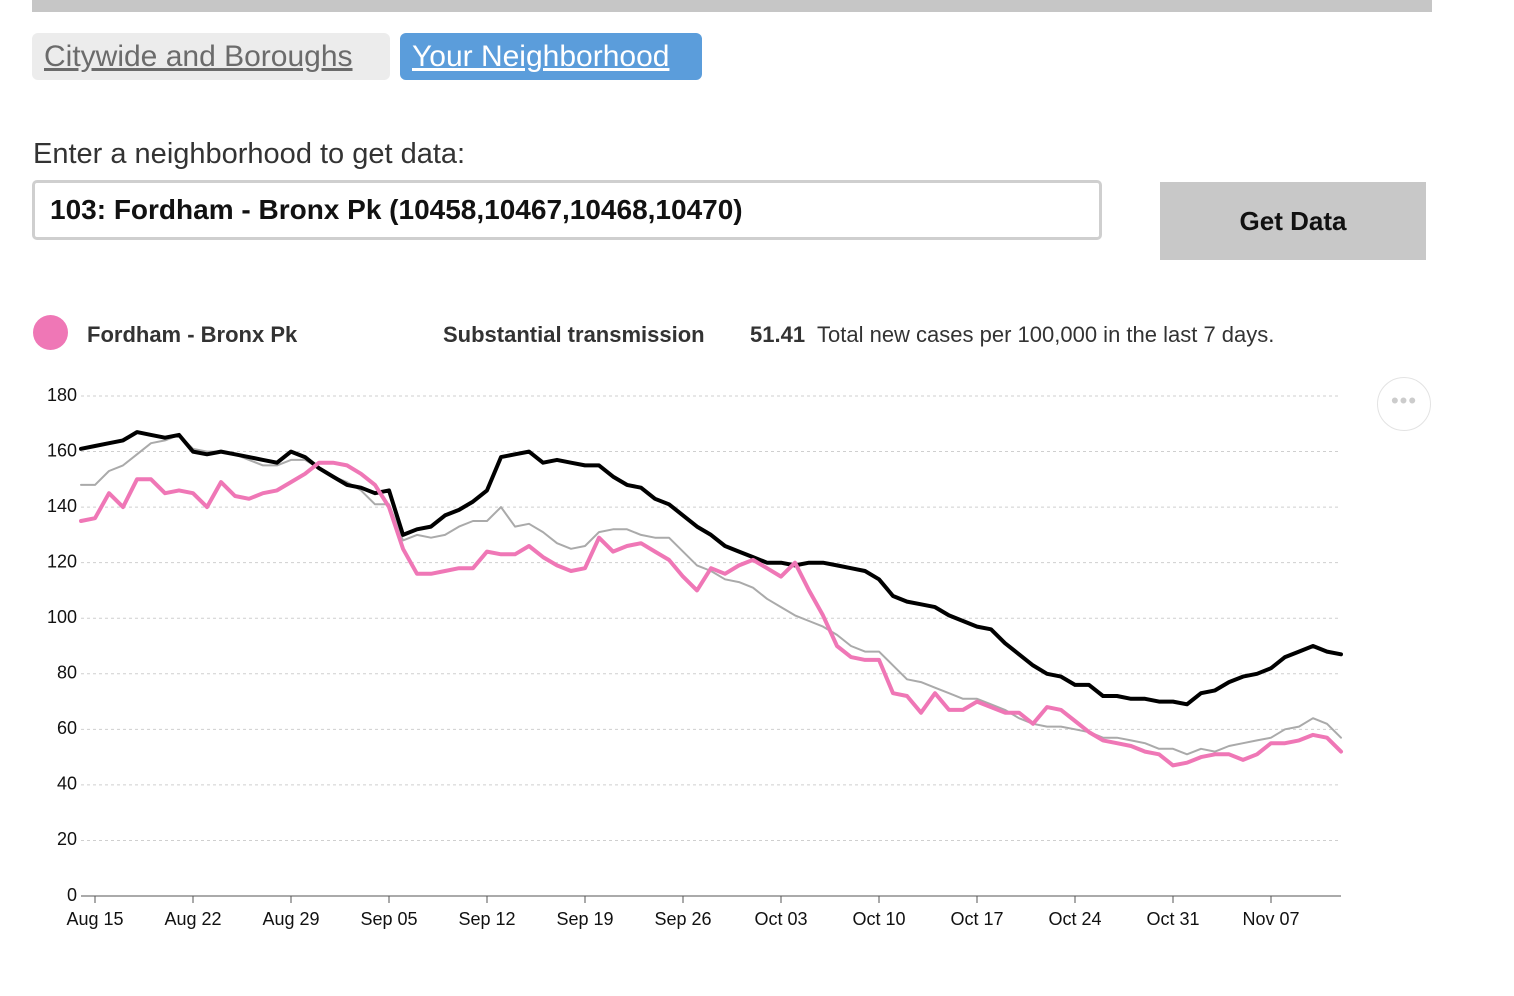 The width and height of the screenshot is (1514, 996). Describe the element at coordinates (67, 784) in the screenshot. I see `y-tick-label: 40` at that location.